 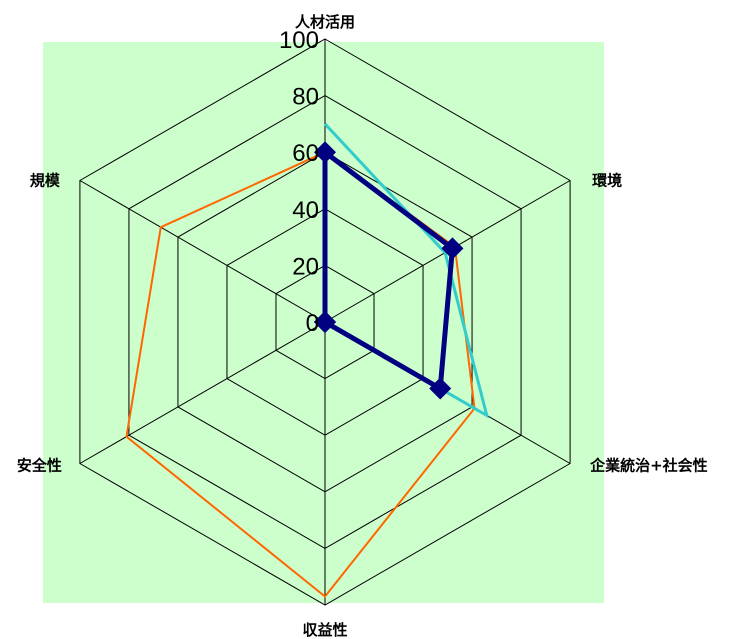 What do you see at coordinates (299, 40) in the screenshot?
I see `tick-label-100: 100` at bounding box center [299, 40].